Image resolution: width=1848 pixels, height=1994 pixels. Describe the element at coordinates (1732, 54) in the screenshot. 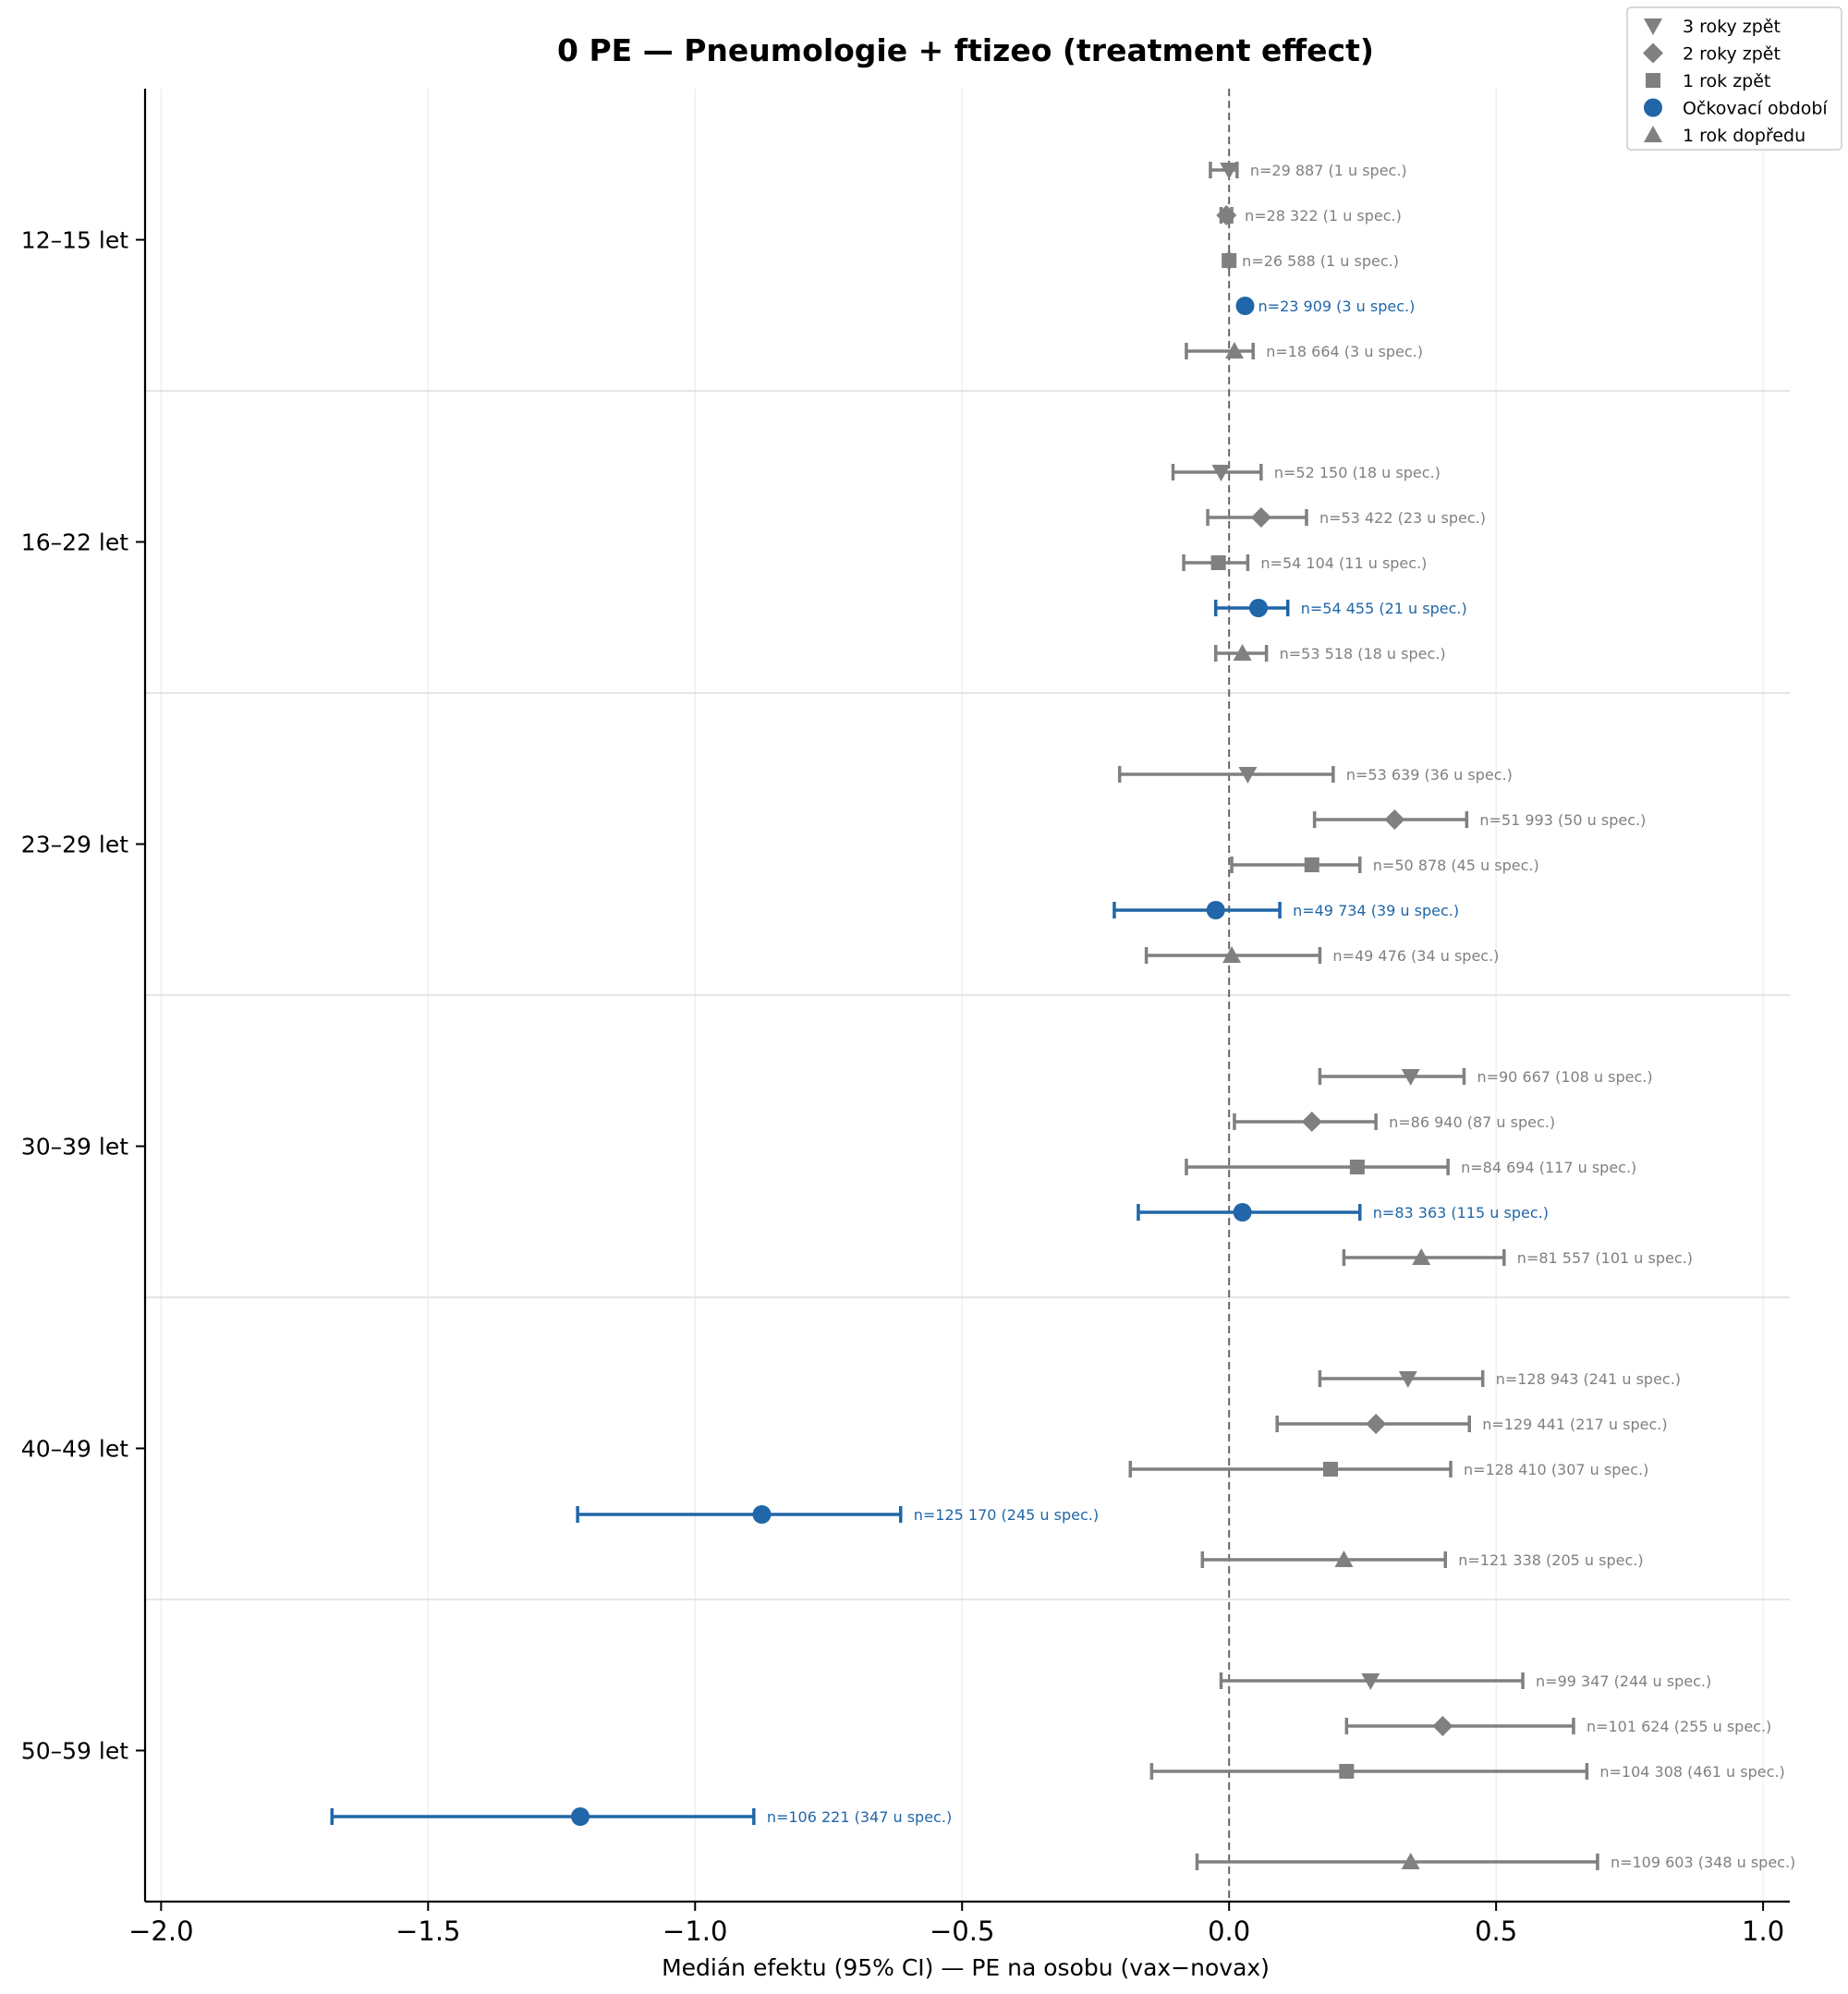

I see `legend-label: 2 roky zpět` at that location.